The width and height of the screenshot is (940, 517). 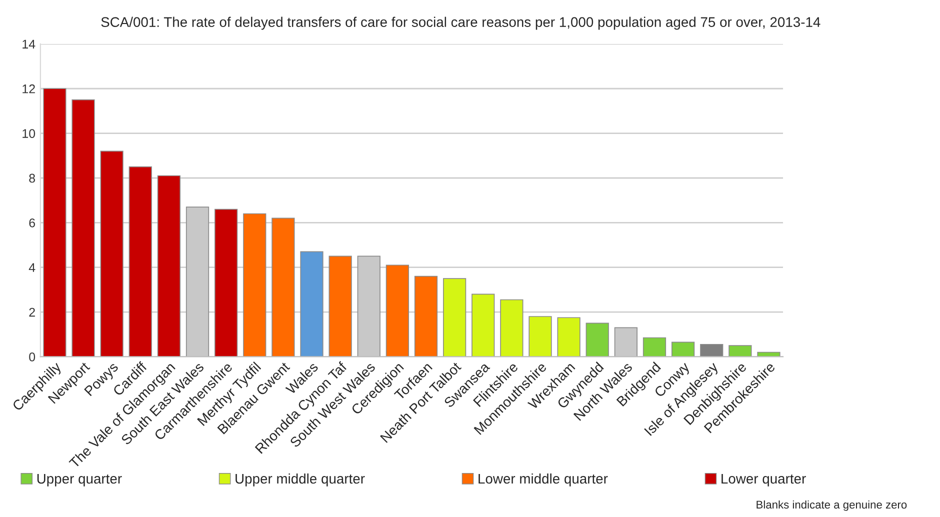 I want to click on y-tick-label: 4, so click(x=32, y=267).